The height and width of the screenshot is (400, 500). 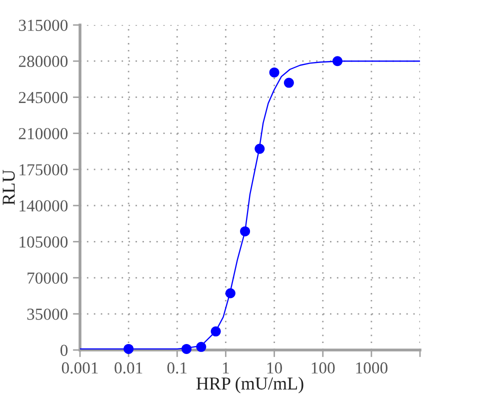 What do you see at coordinates (44, 170) in the screenshot?
I see `y-tick-label: 175000` at bounding box center [44, 170].